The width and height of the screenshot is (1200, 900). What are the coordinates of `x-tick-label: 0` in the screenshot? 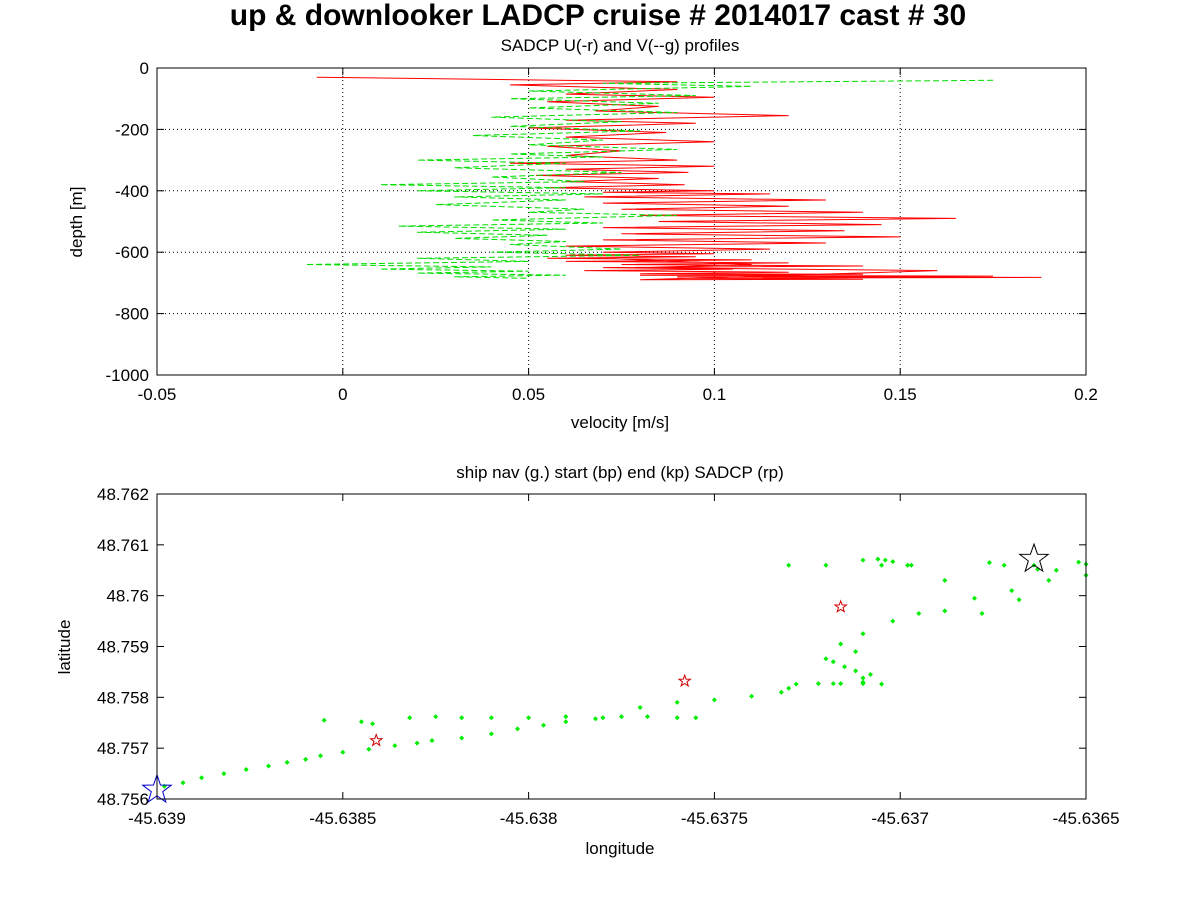 It's located at (342, 394).